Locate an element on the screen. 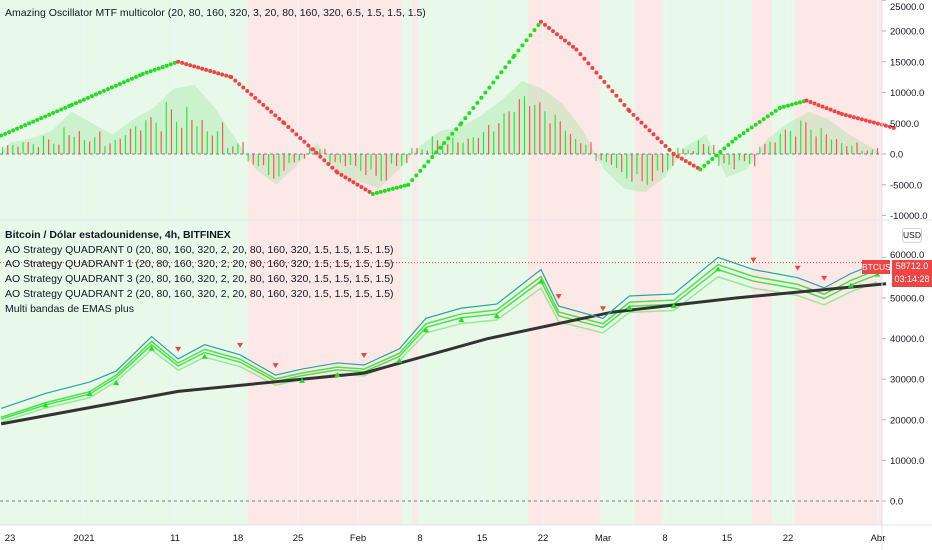 The image size is (932, 550). bull-background-band is located at coordinates (707, 262).